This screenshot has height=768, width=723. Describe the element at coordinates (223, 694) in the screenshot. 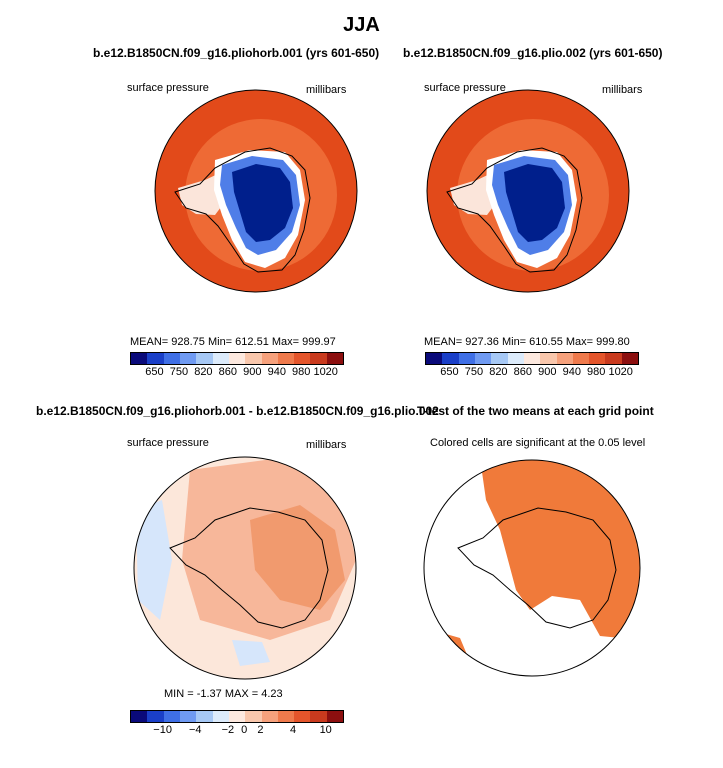

I see `panel3-stats: MIN = -1.37 MAX = 4.23` at that location.